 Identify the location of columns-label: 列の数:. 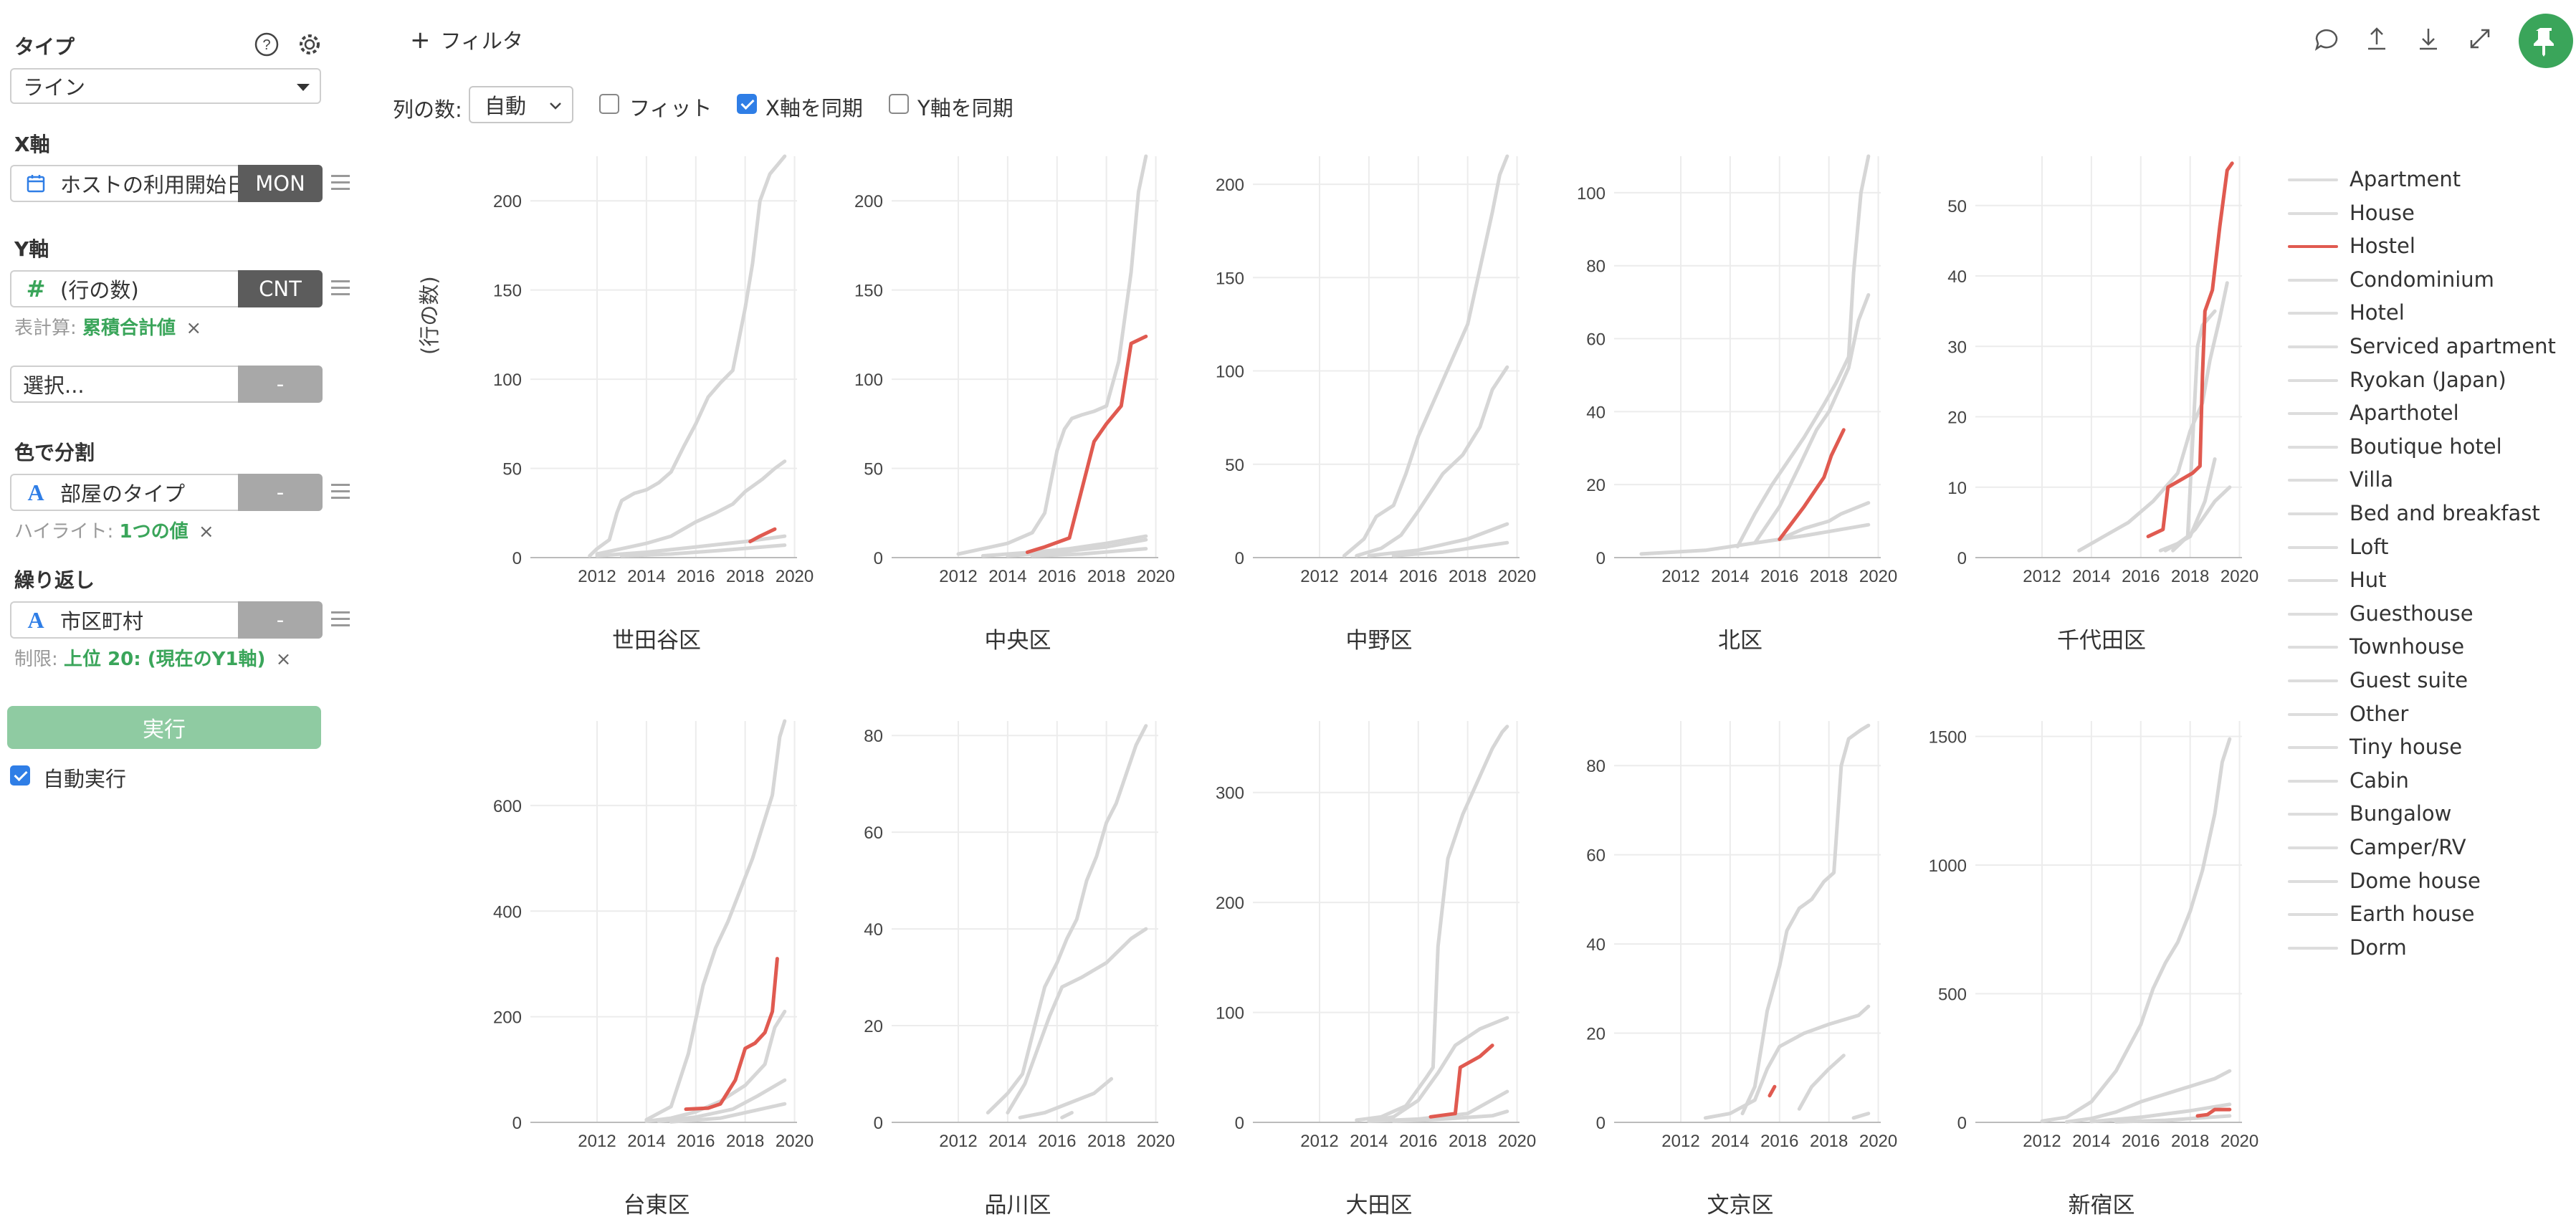
(427, 109).